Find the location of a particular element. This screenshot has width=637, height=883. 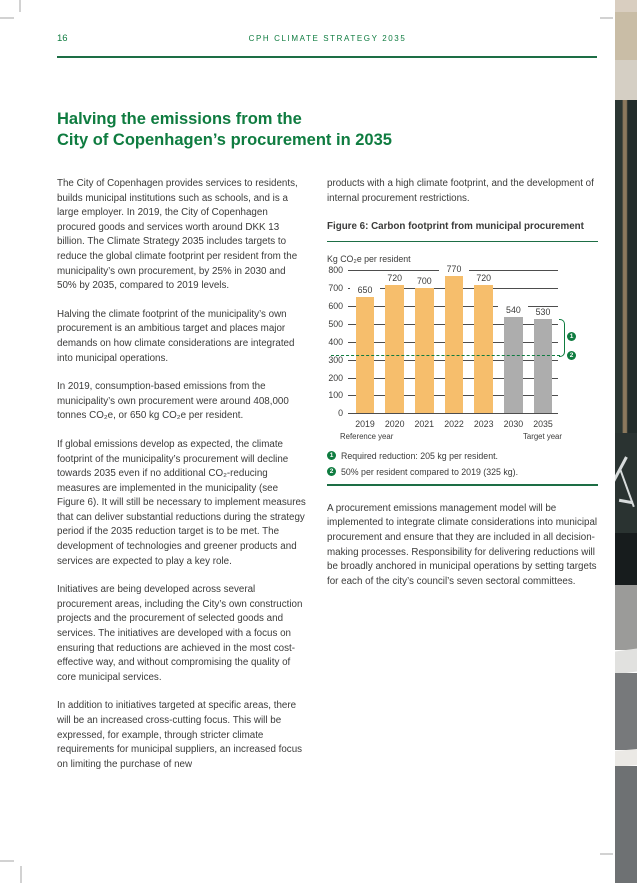

photo-window is located at coordinates (626, 80).